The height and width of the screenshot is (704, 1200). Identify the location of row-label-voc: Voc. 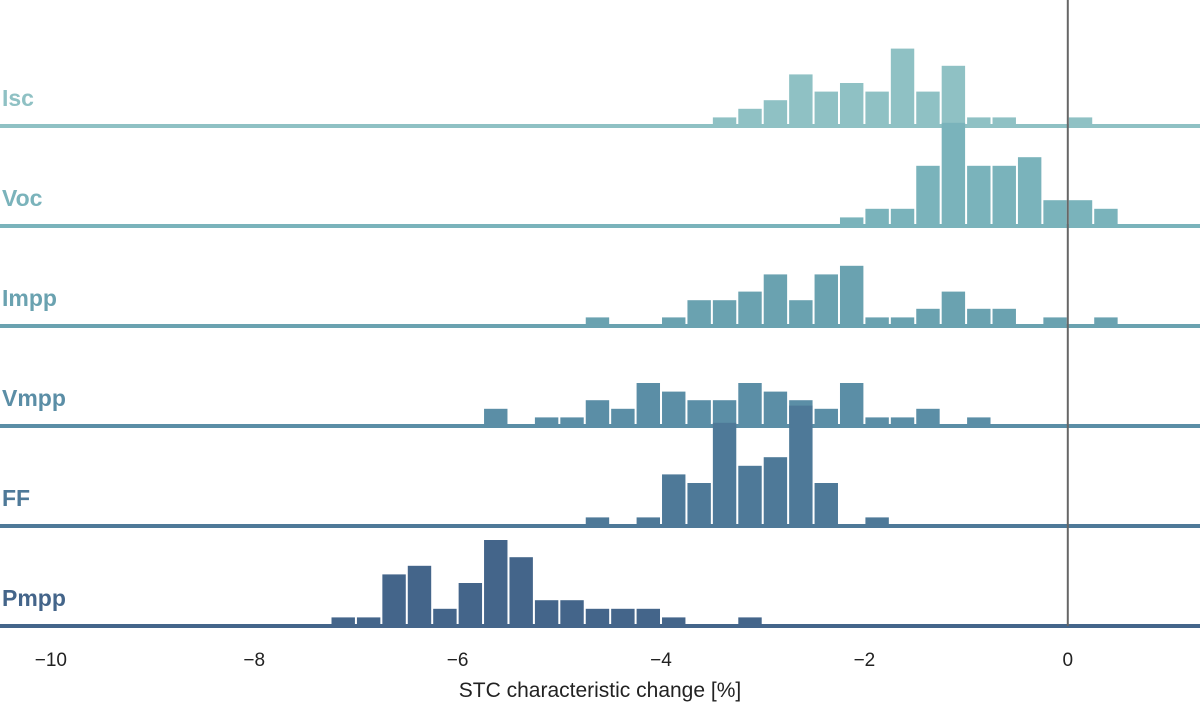
(22, 198).